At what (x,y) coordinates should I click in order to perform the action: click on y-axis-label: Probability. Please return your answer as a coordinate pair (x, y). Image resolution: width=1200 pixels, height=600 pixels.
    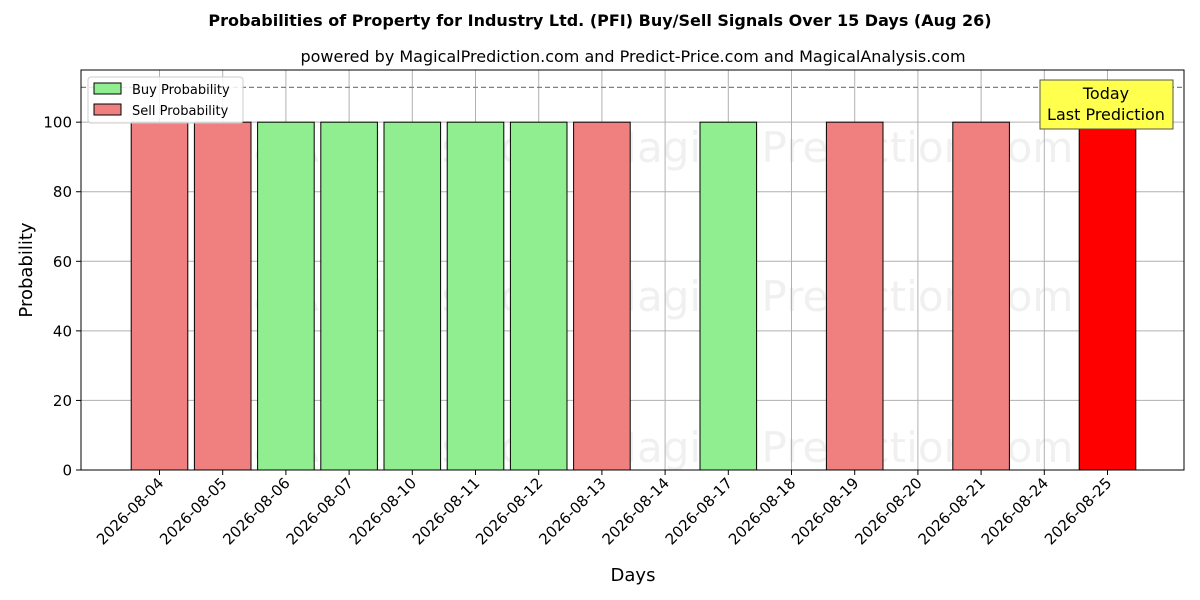
    Looking at the image, I should click on (26, 269).